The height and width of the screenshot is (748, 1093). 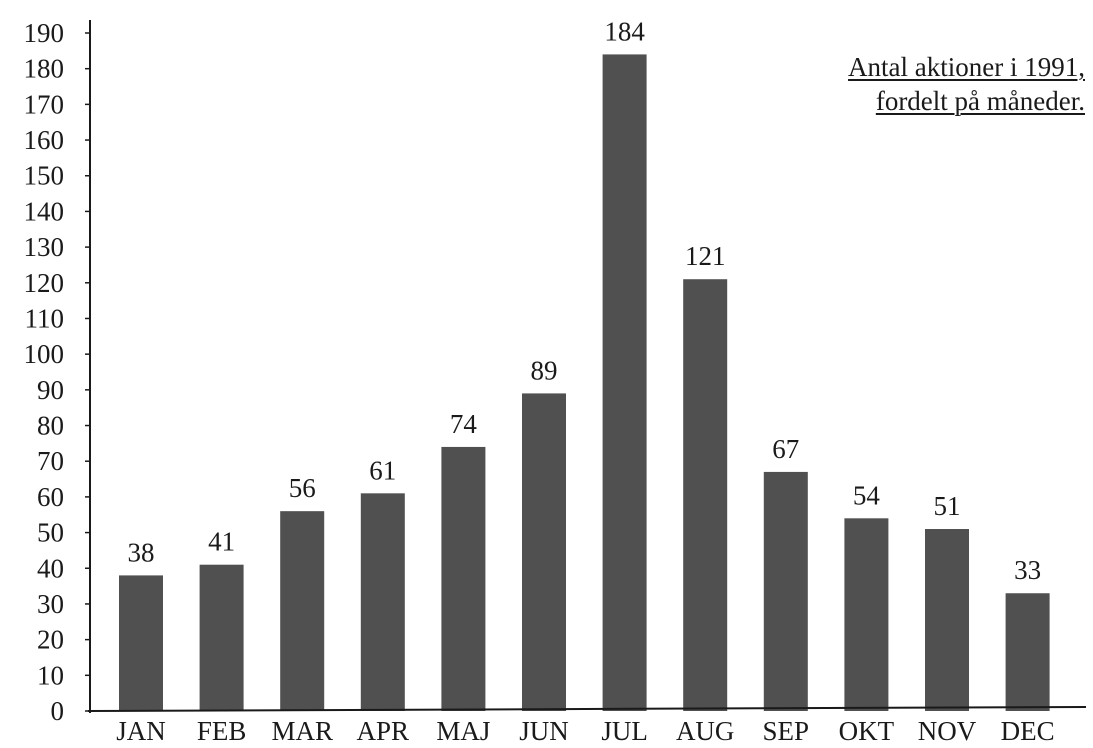 I want to click on data-label-maj: 74, so click(x=464, y=424).